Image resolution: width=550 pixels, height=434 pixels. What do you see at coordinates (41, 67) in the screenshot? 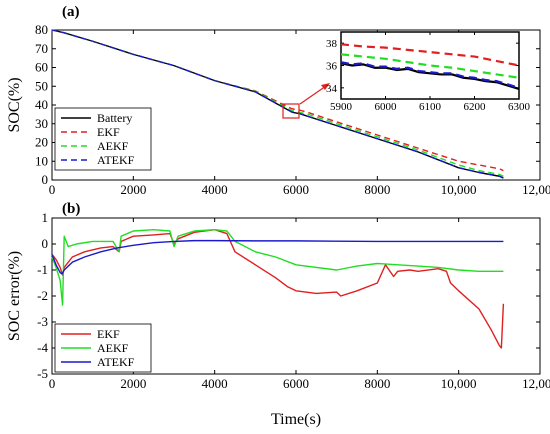
I see `panel-a-y-tick-label: 60` at bounding box center [41, 67].